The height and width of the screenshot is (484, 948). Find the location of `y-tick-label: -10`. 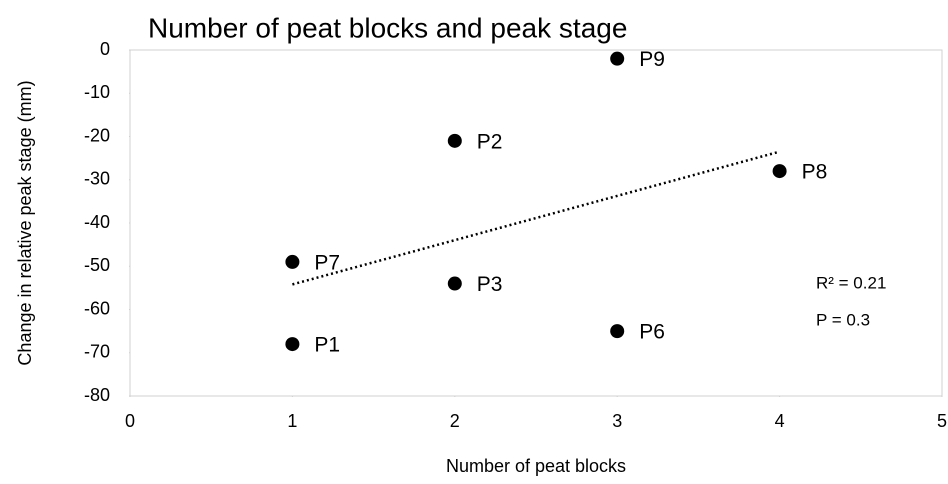

y-tick-label: -10 is located at coordinates (97, 92).